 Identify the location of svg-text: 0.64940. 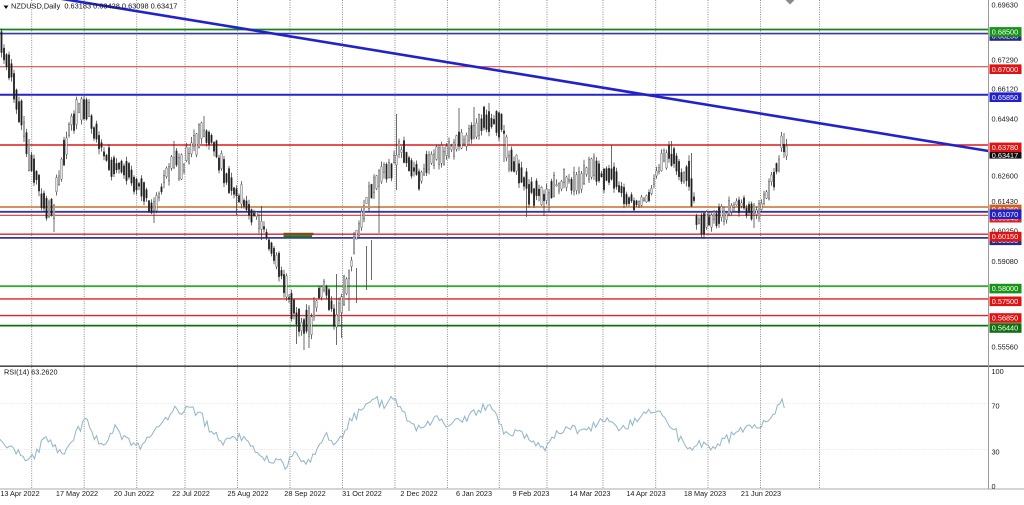
(1005, 119).